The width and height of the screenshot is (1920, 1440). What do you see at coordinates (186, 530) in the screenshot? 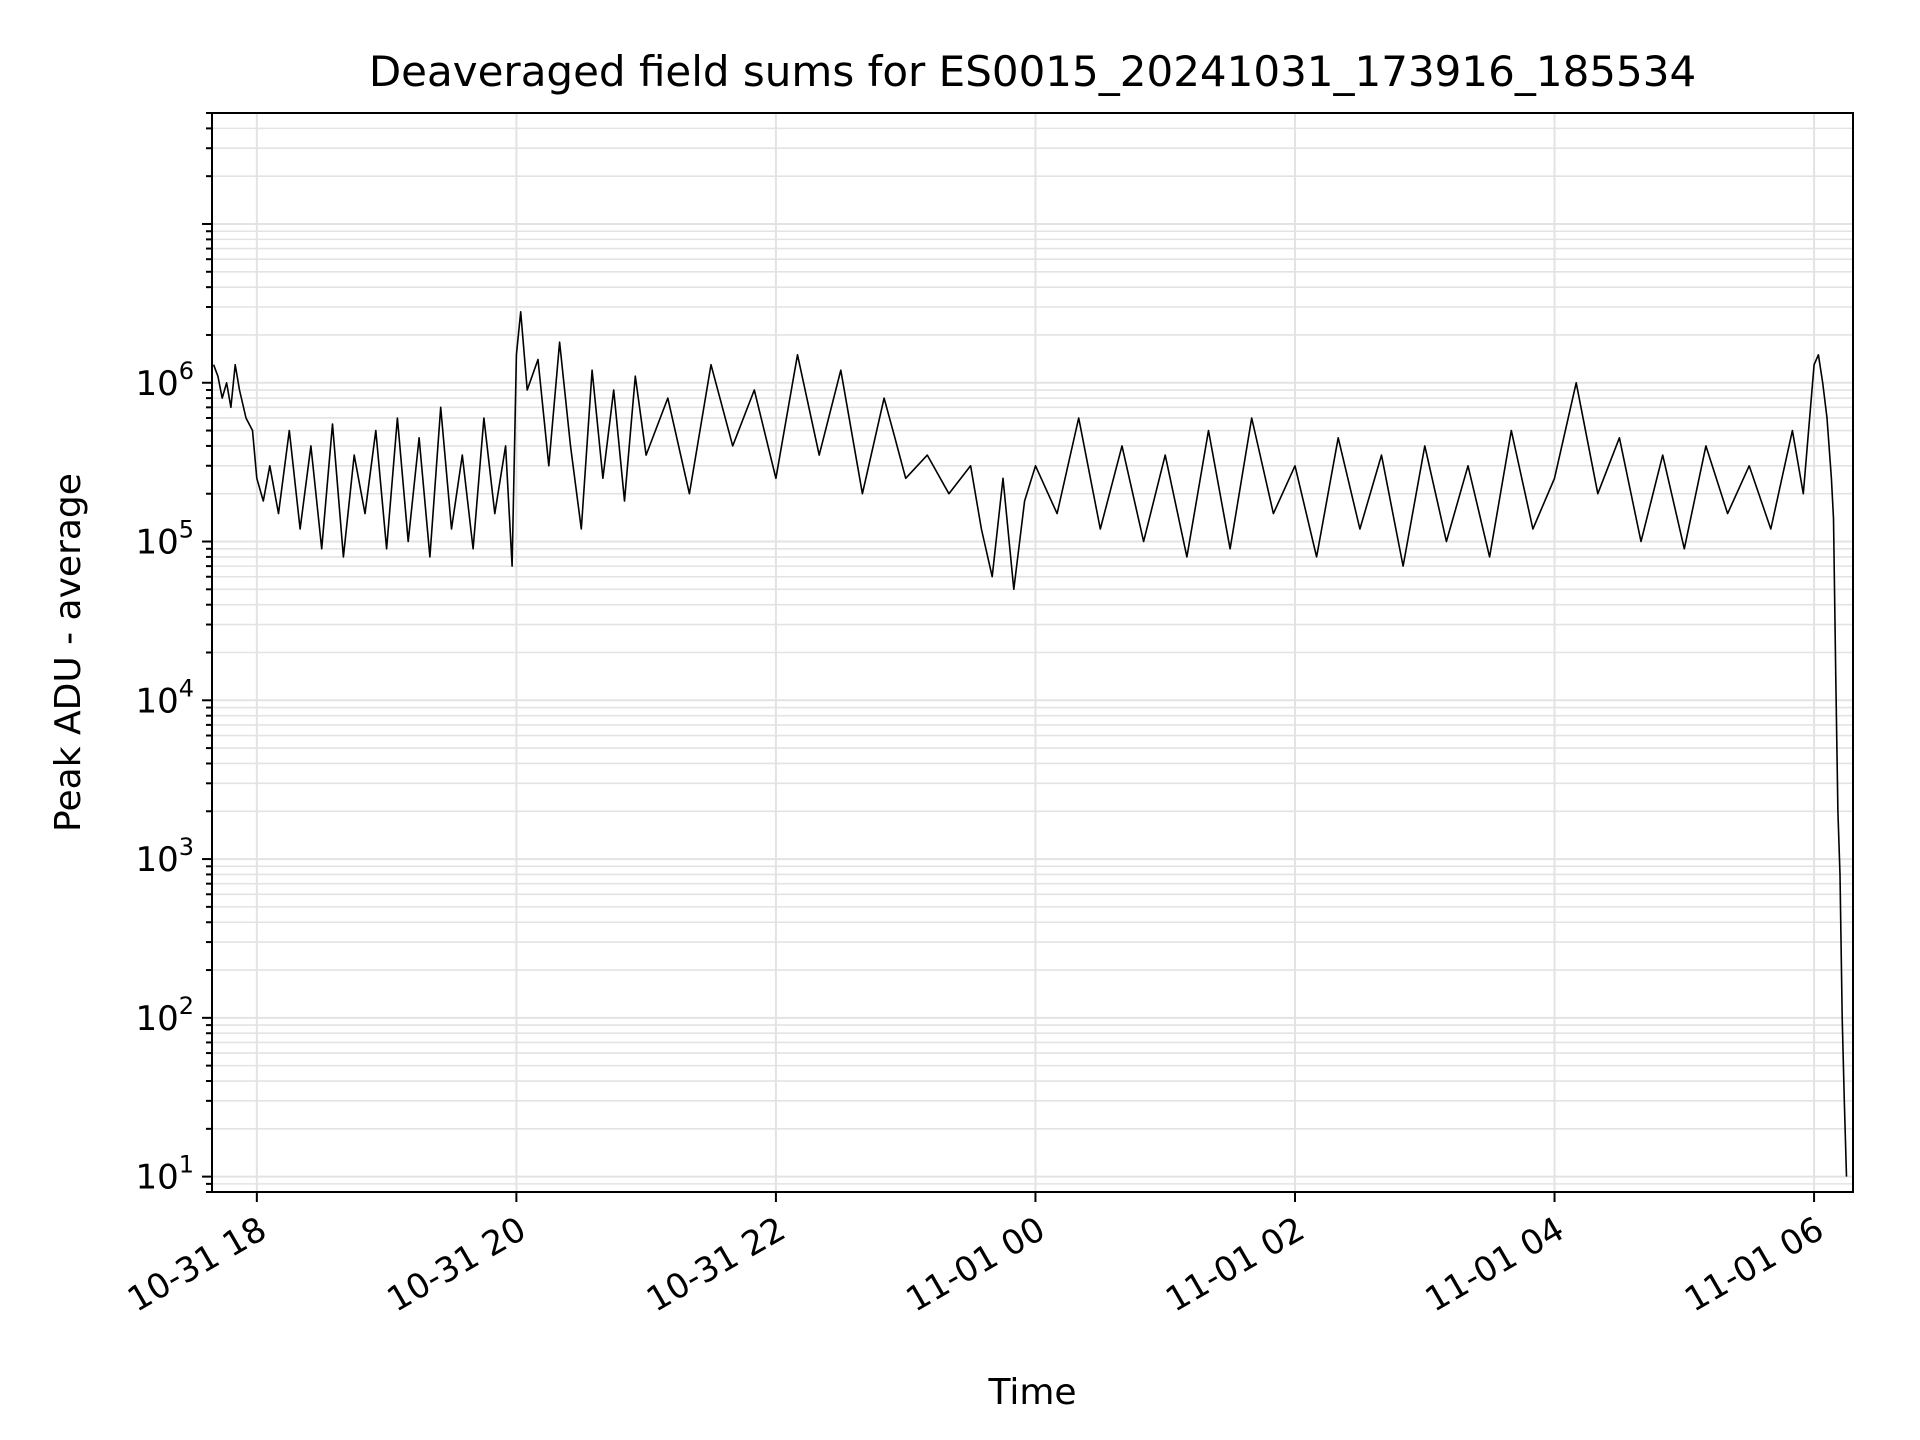
I see `y-tick-exponent: 5` at bounding box center [186, 530].